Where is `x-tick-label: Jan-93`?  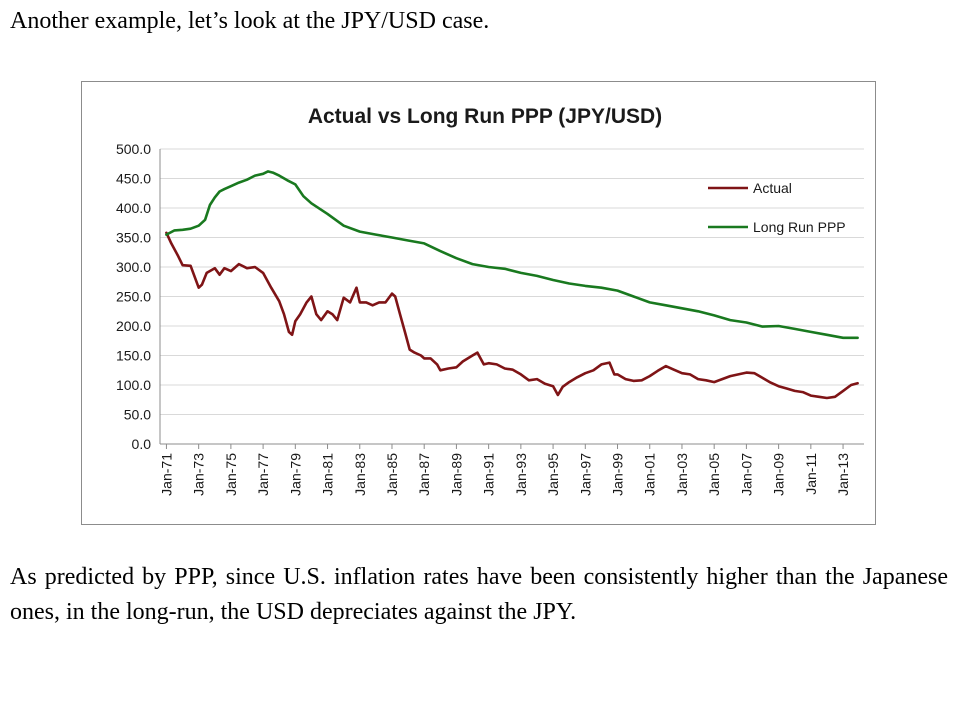
x-tick-label: Jan-93 is located at coordinates (521, 474).